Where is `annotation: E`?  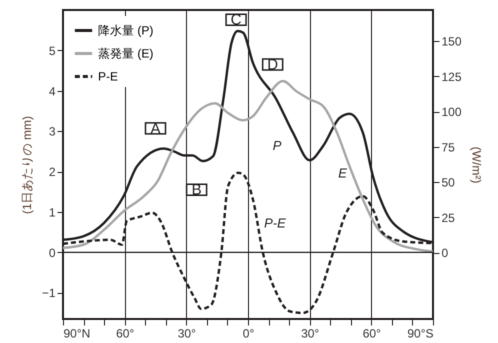 annotation: E is located at coordinates (343, 172).